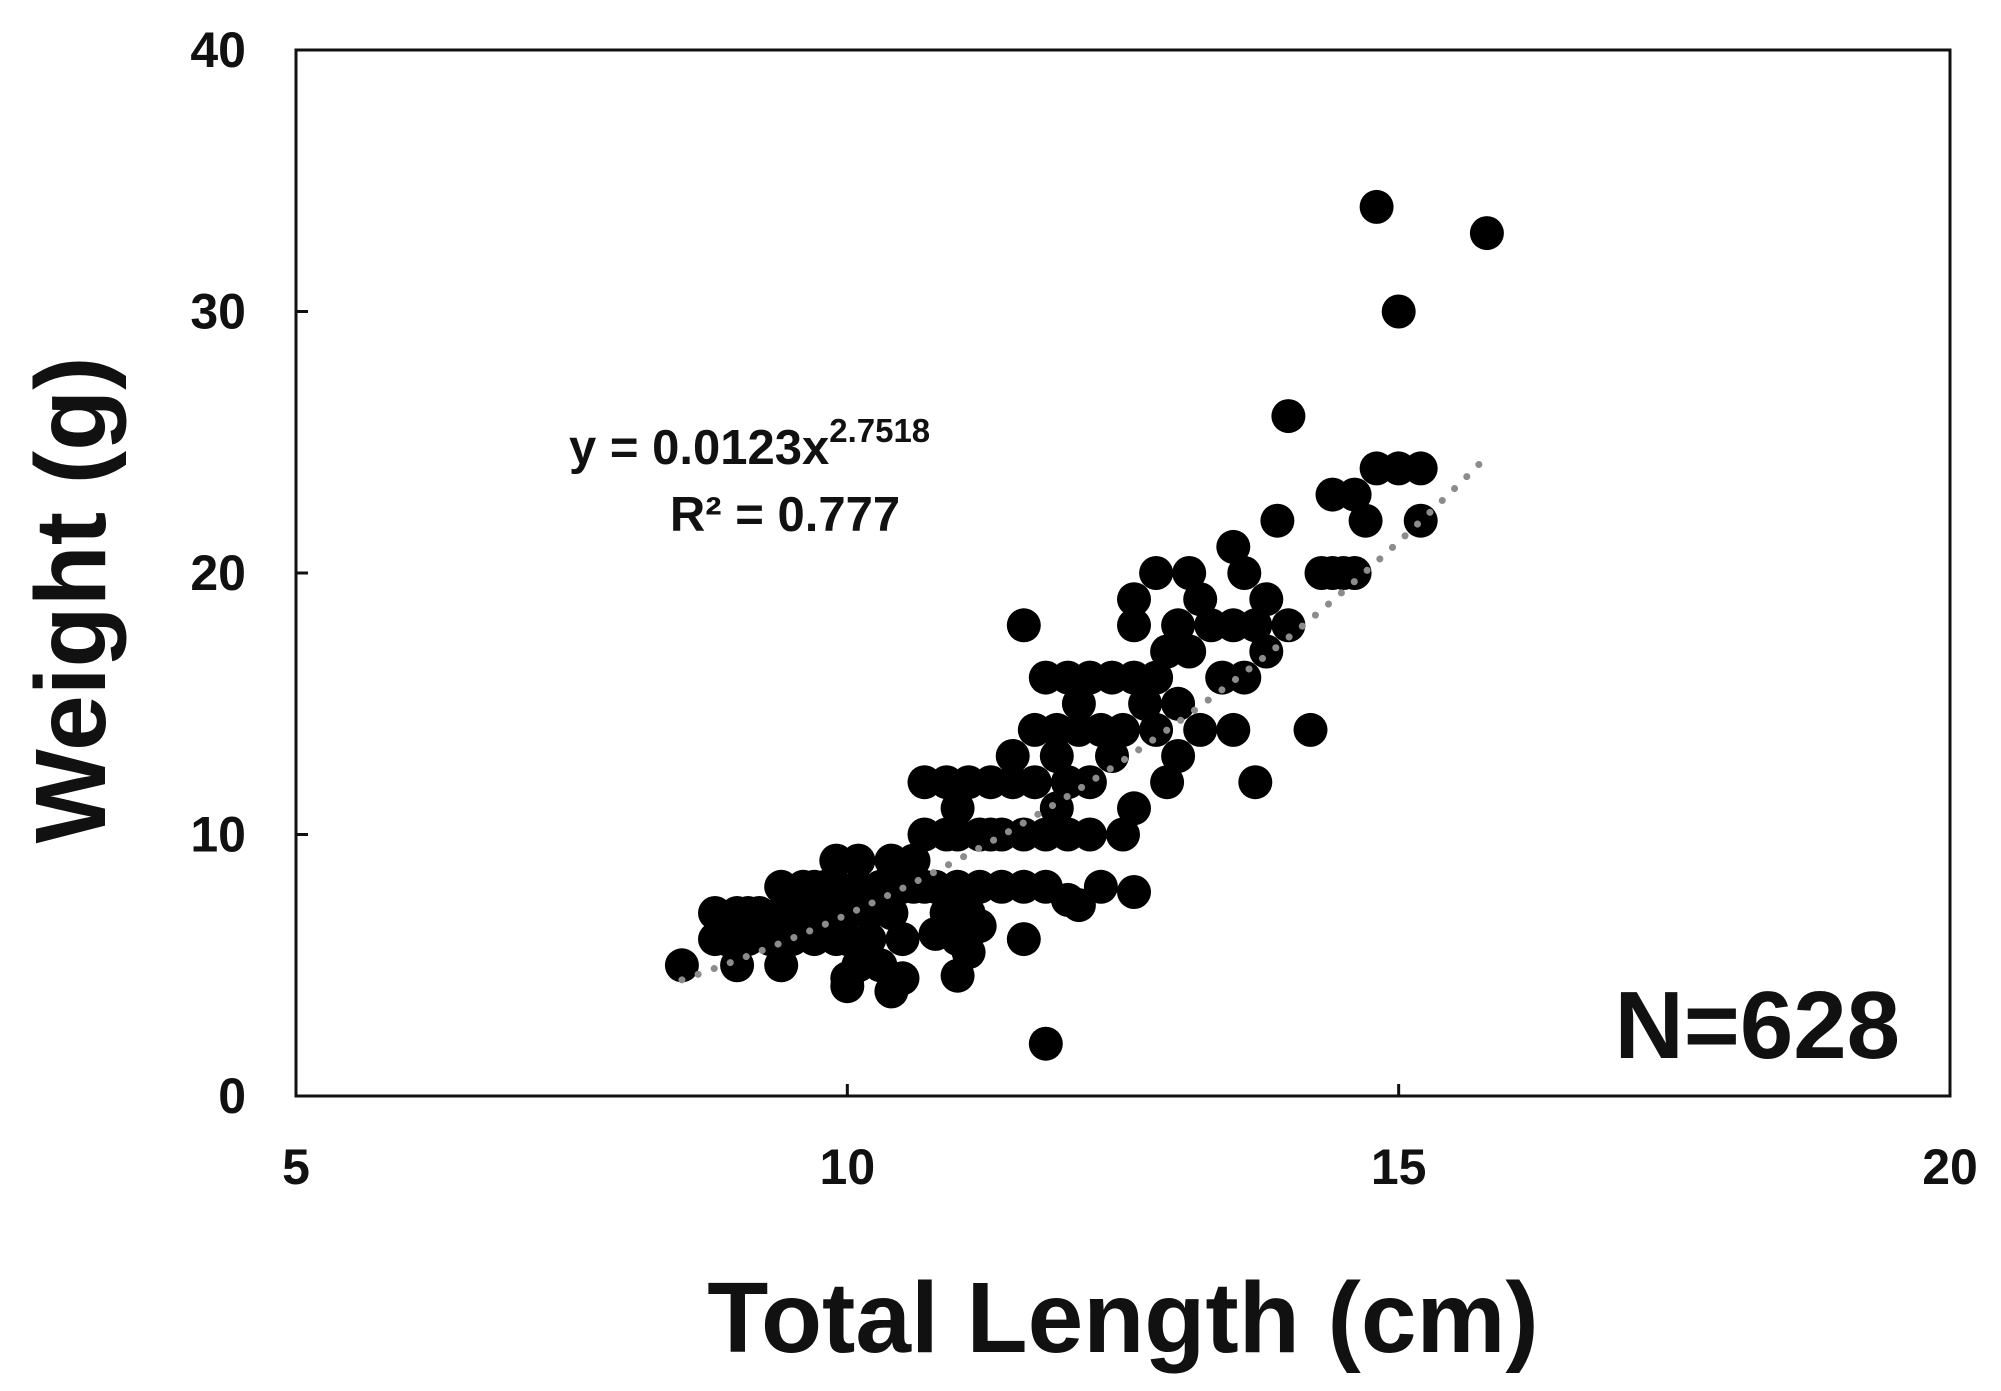 The width and height of the screenshot is (2001, 1391). I want to click on regression-equation: y = 0.0123x2.7518, so click(749, 443).